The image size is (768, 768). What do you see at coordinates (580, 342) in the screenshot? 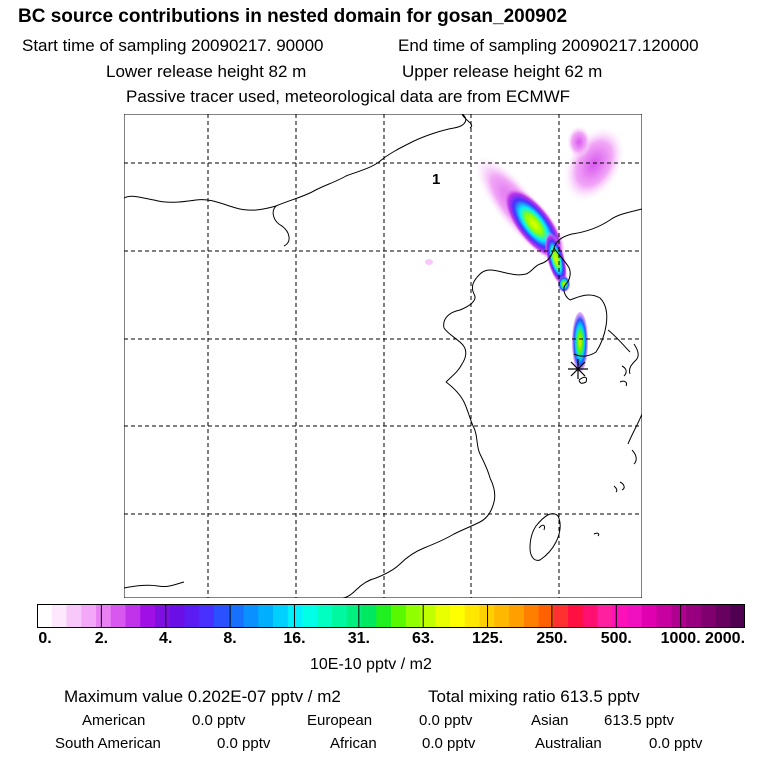
I see `plume-receptor` at bounding box center [580, 342].